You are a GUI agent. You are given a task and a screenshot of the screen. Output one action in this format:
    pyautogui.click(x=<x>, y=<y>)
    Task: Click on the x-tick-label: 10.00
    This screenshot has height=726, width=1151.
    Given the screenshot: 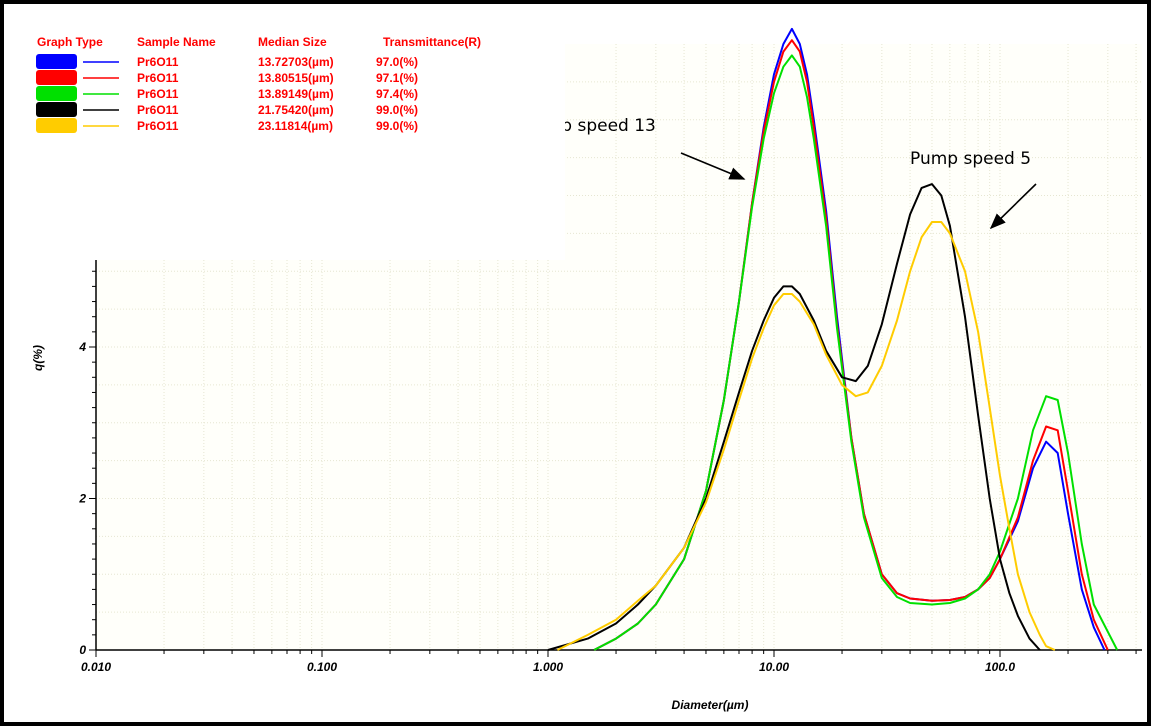 What is the action you would take?
    pyautogui.click(x=774, y=667)
    